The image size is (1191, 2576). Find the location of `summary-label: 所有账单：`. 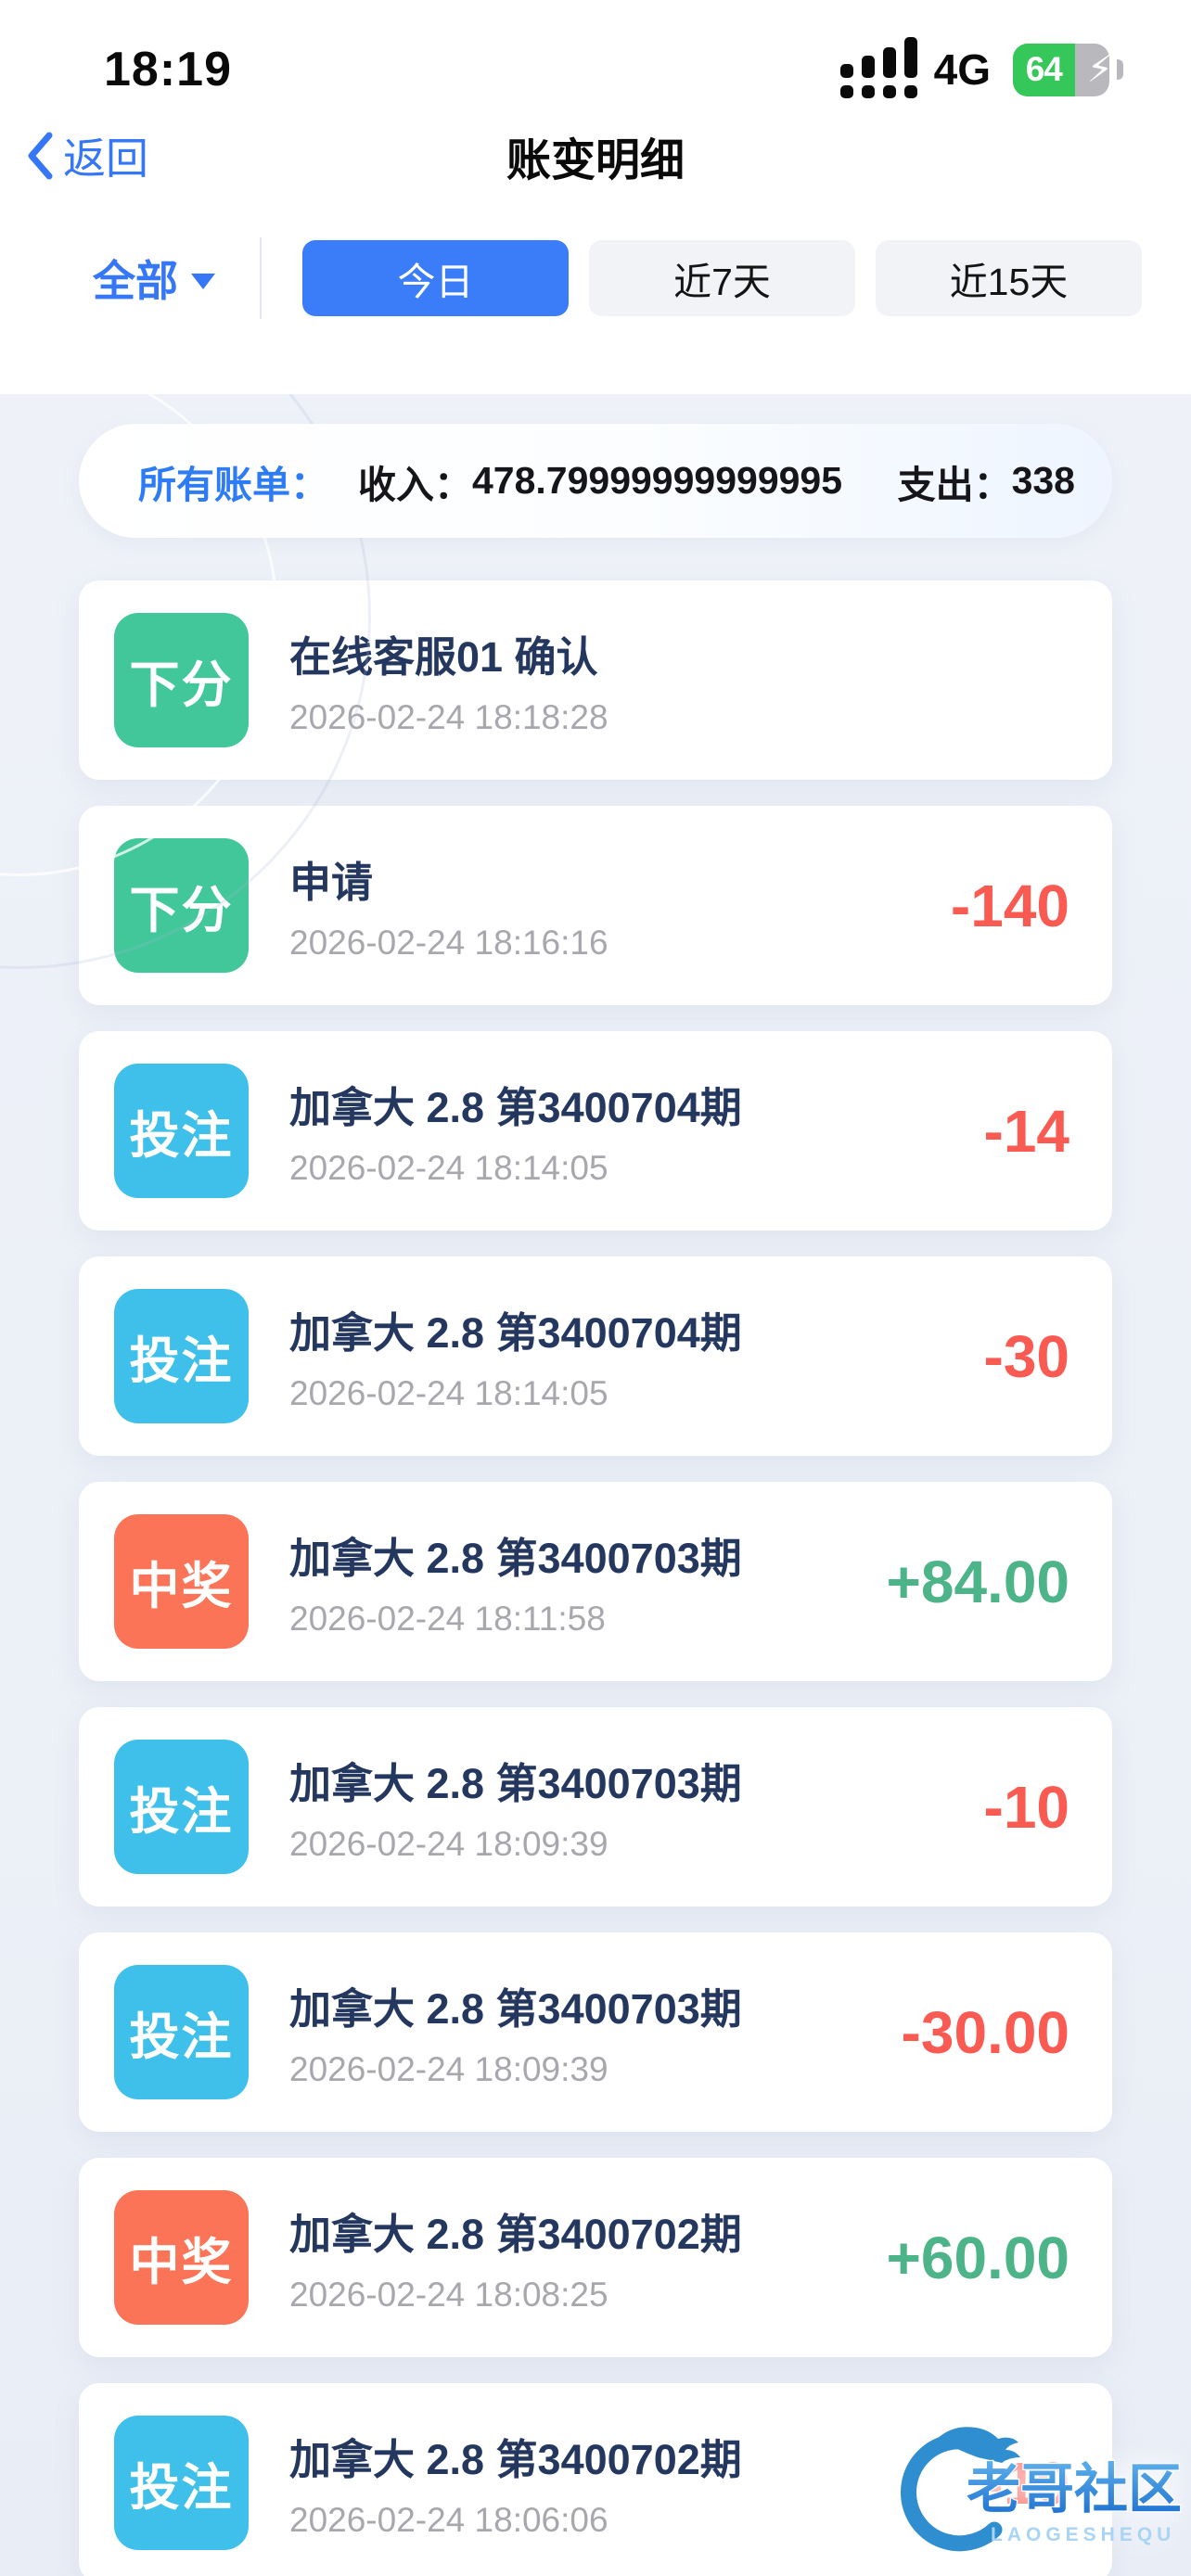

summary-label: 所有账单： is located at coordinates (233, 485).